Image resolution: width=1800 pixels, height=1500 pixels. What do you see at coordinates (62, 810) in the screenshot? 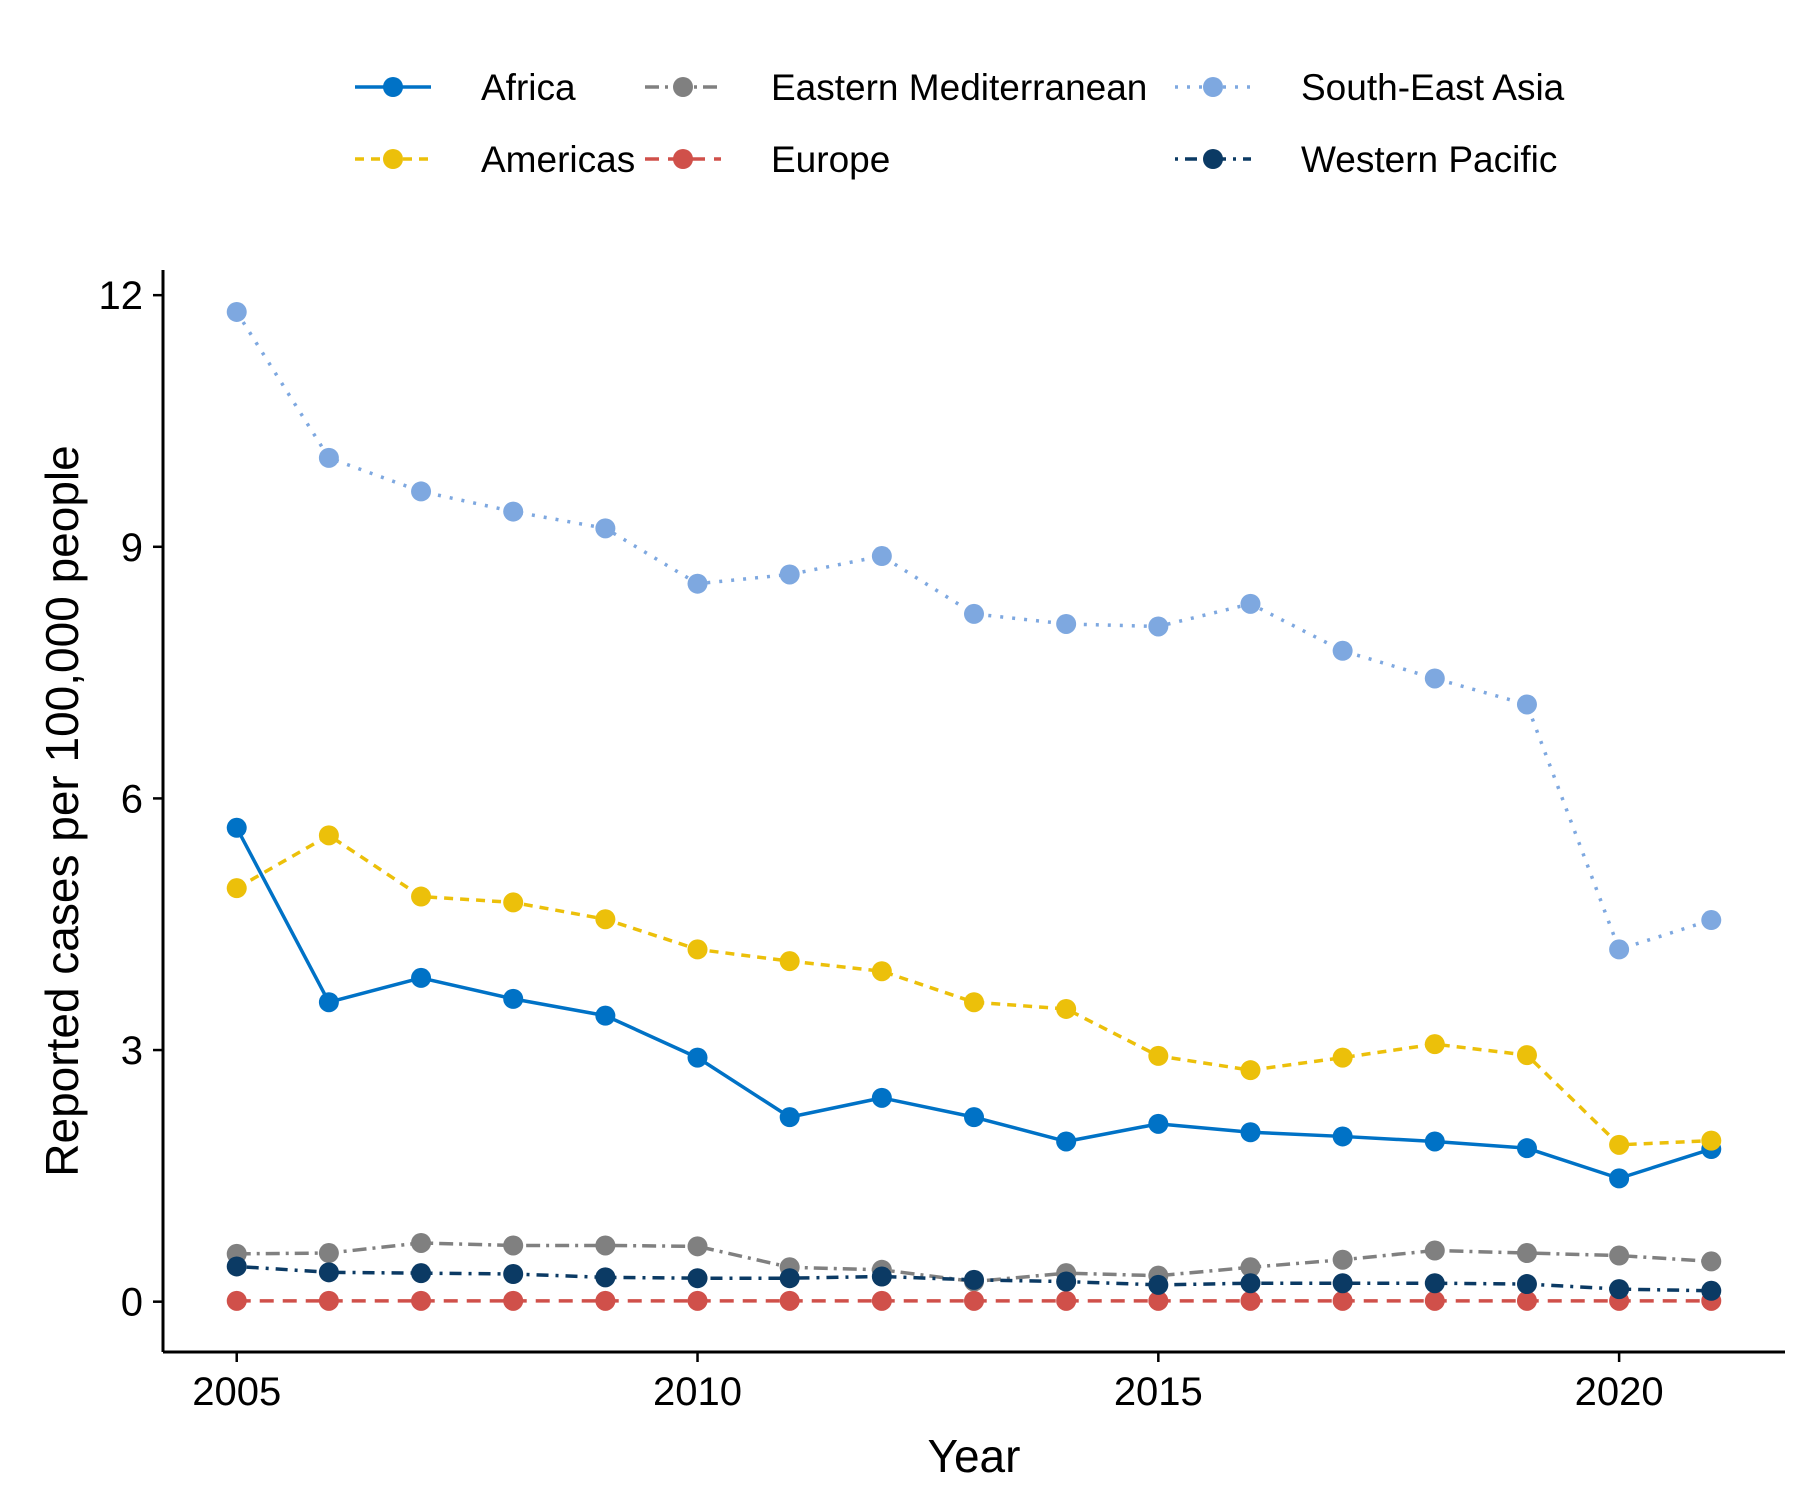
I see `y-axis-title: Reported cases per 100,000 people` at bounding box center [62, 810].